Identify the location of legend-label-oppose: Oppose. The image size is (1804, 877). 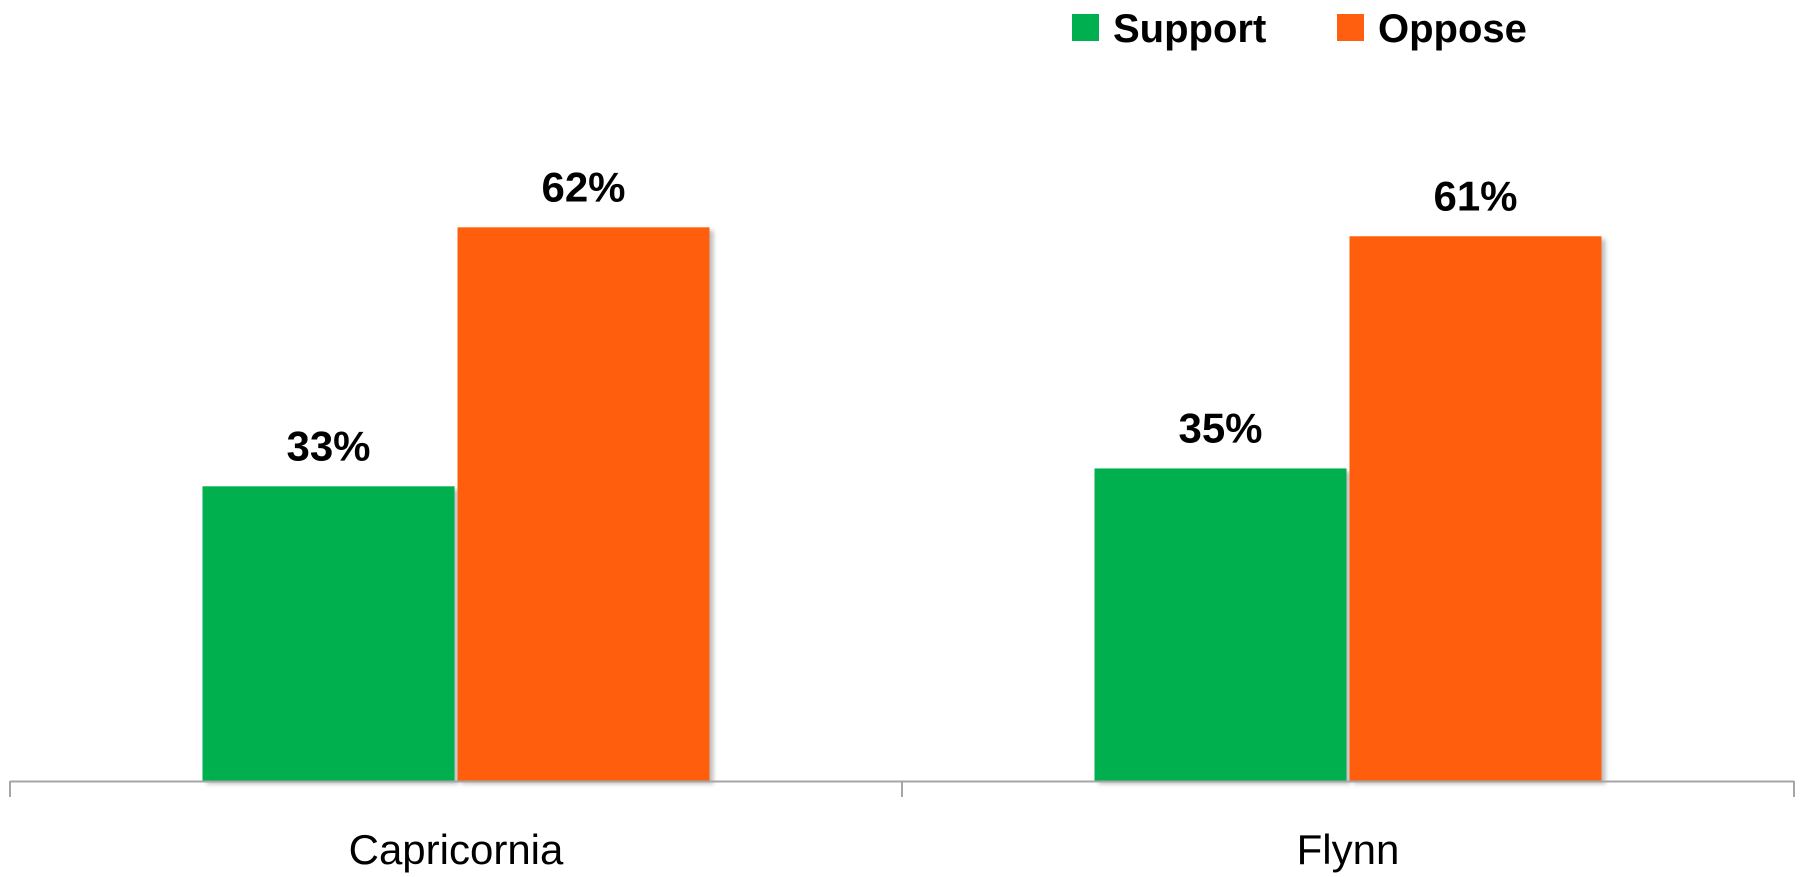
(1452, 29).